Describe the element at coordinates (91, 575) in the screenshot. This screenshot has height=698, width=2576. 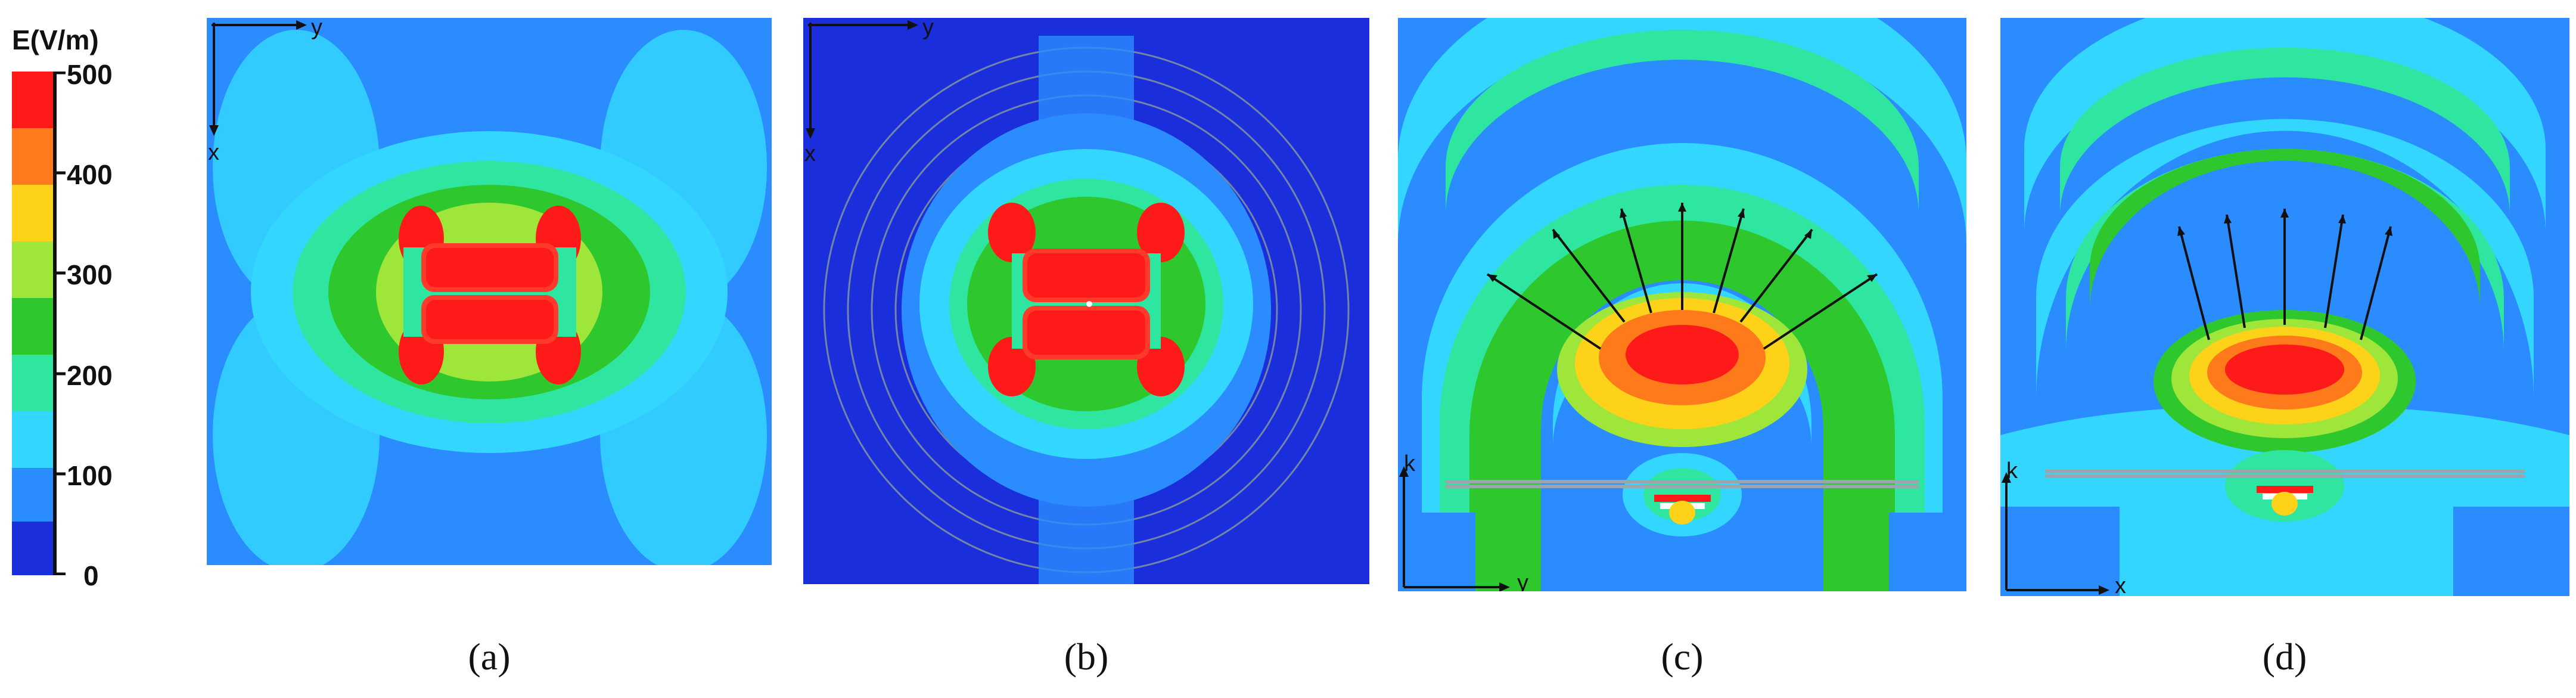
I see `colorbar-tick-0: 0` at that location.